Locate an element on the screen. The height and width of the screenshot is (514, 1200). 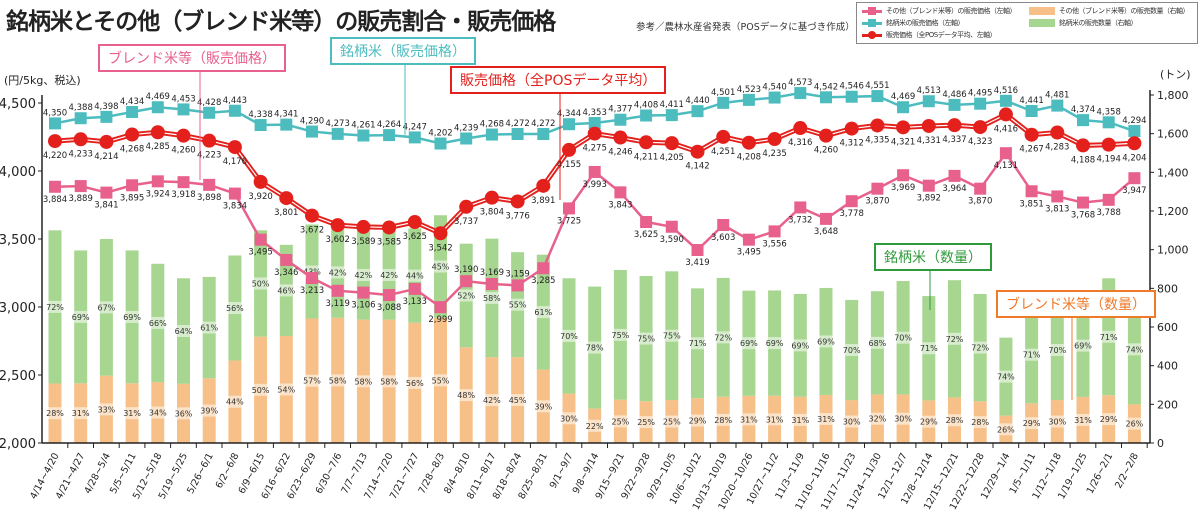
label-other_price: 3,725 is located at coordinates (569, 221).